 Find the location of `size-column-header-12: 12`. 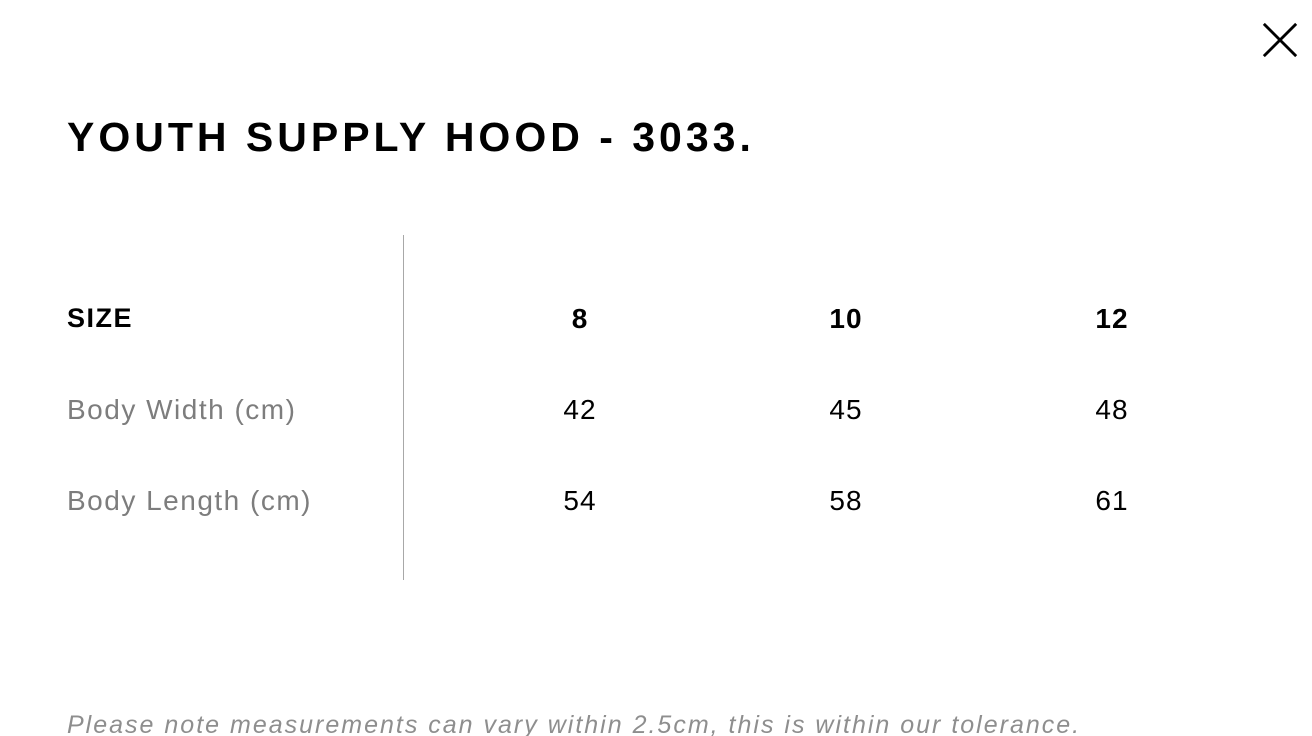

size-column-header-12: 12 is located at coordinates (1112, 318).